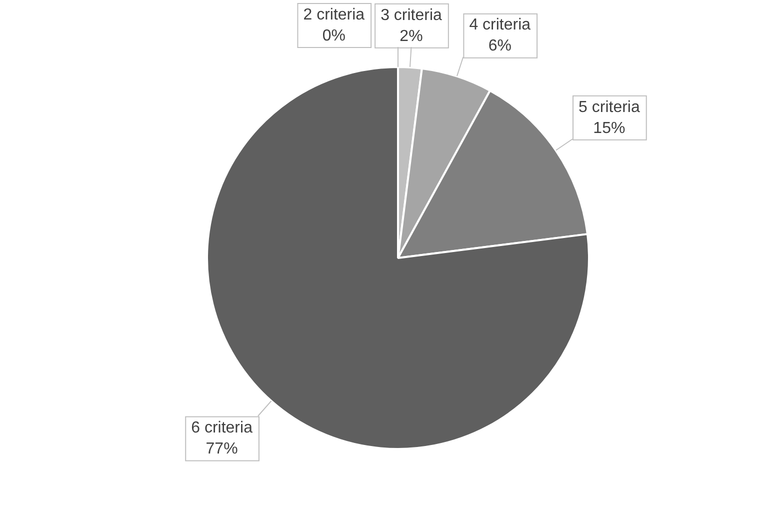 Image resolution: width=780 pixels, height=508 pixels. I want to click on category-label: 2 criteria, so click(334, 15).